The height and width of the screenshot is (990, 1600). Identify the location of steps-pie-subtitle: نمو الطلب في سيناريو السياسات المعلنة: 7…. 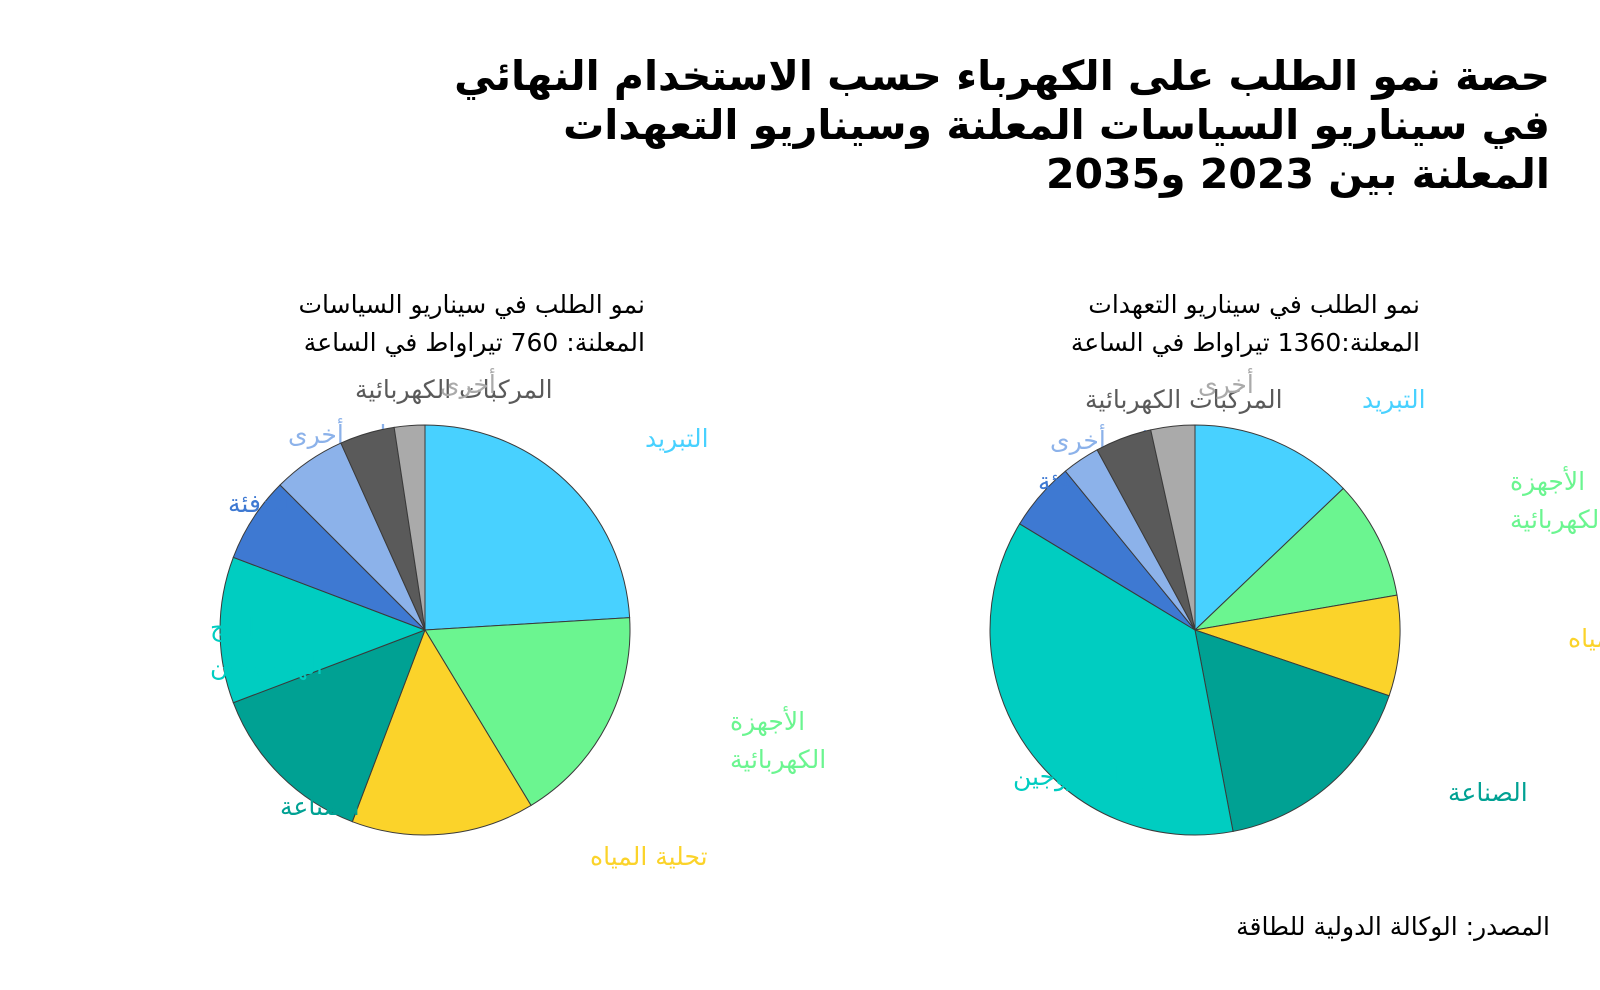
(410, 324).